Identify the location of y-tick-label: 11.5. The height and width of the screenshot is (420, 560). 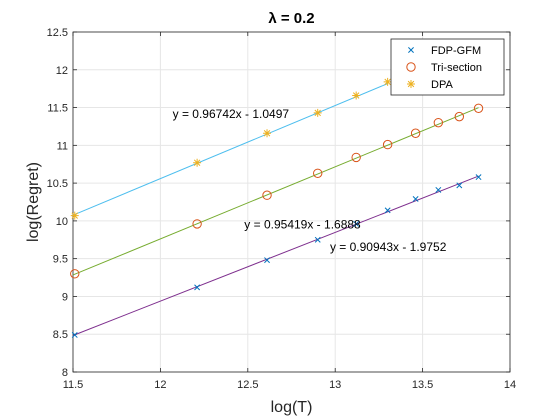
(57, 109).